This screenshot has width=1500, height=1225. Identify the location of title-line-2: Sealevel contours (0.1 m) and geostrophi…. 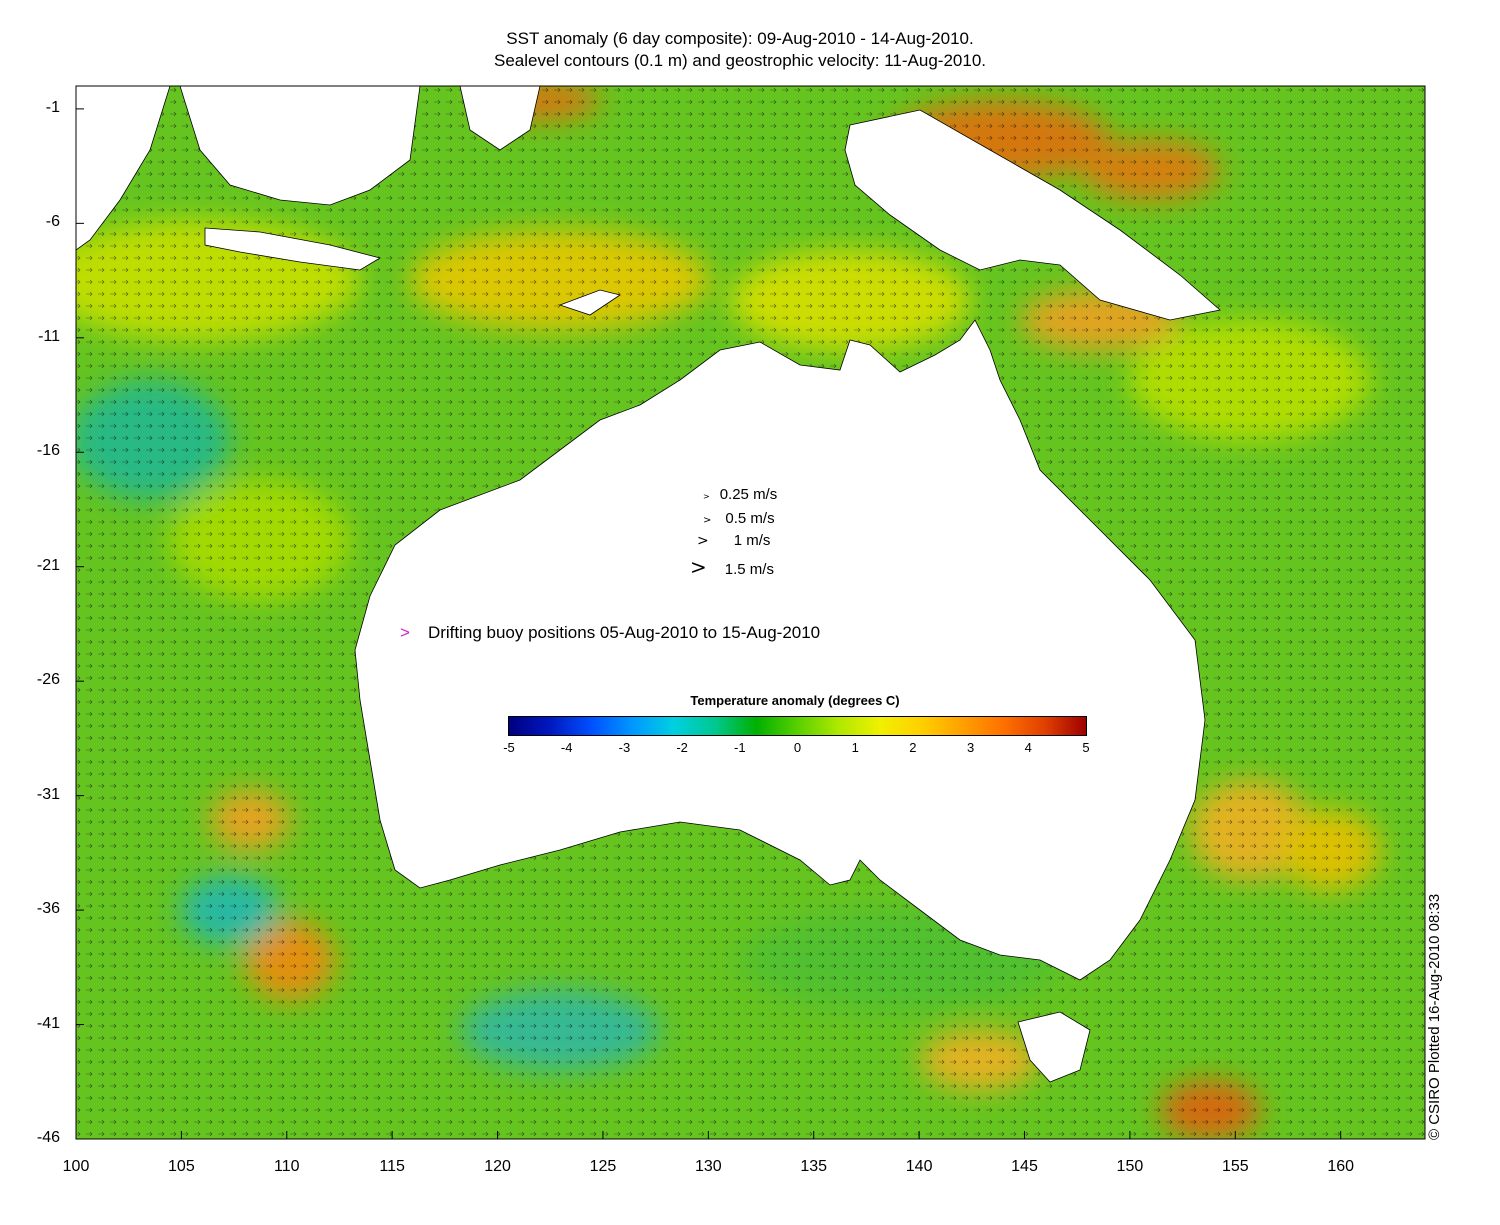
(739, 60).